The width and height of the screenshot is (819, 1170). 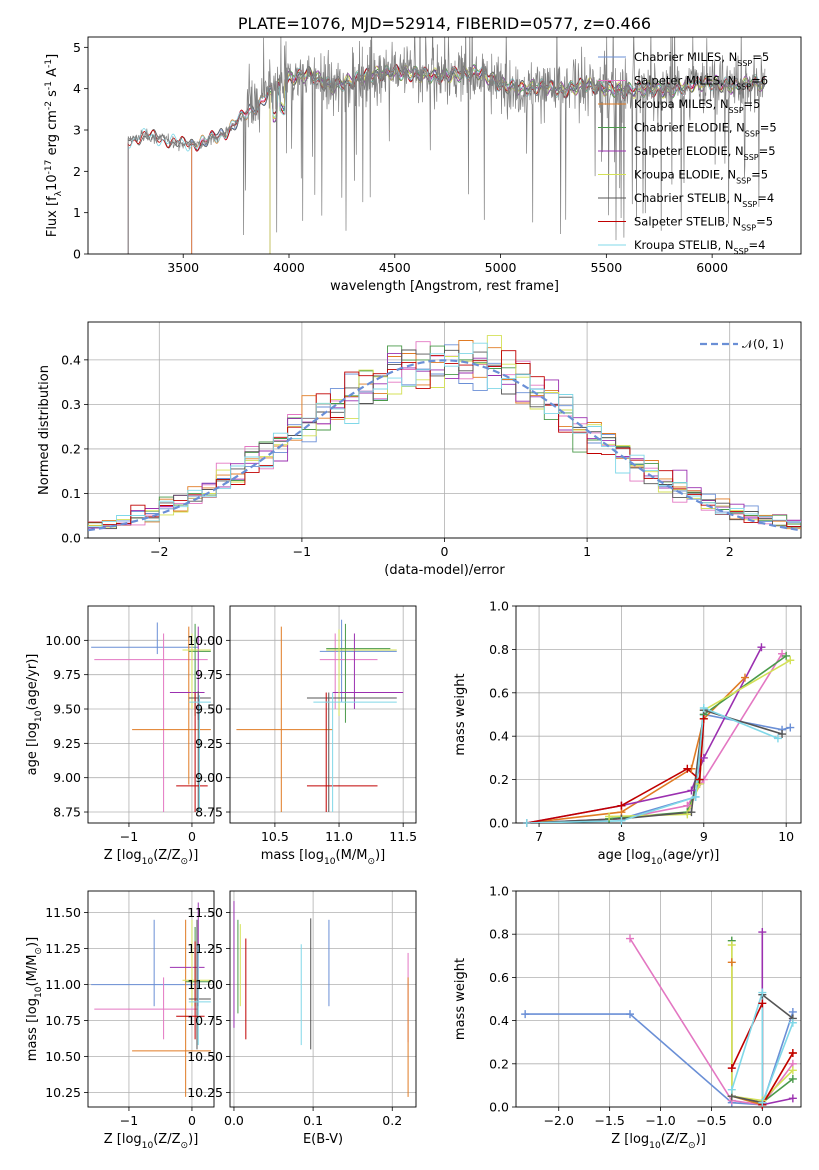 What do you see at coordinates (63, 912) in the screenshot?
I see `y-tick-label: 11.50` at bounding box center [63, 912].